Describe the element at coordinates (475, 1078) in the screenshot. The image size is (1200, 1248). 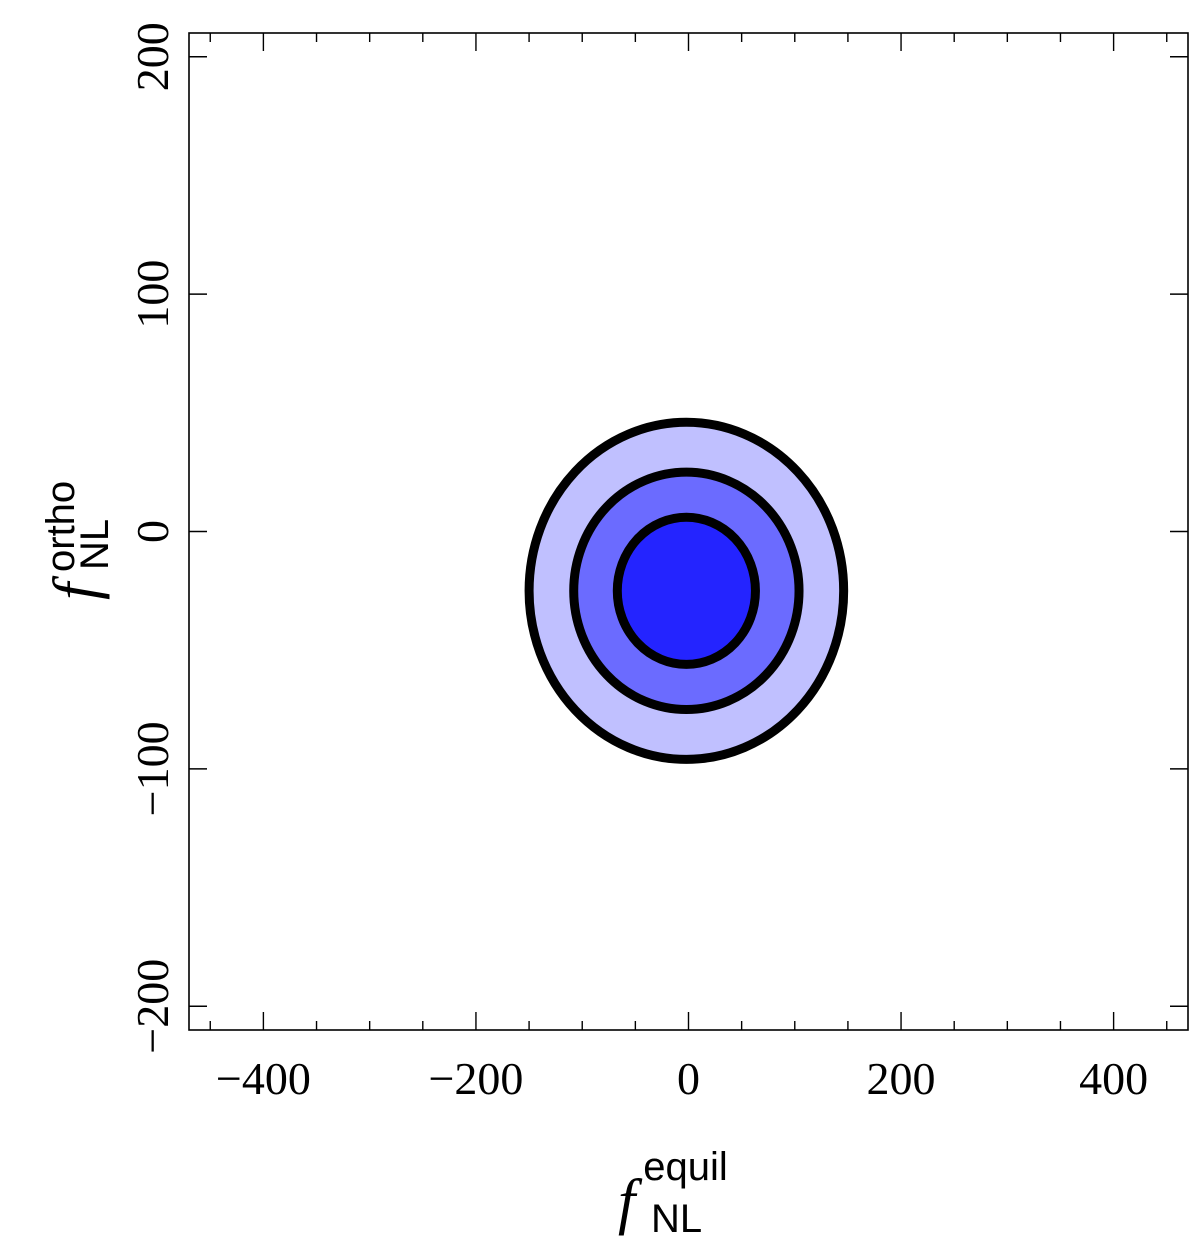
I see `x-tick-label: −200` at that location.